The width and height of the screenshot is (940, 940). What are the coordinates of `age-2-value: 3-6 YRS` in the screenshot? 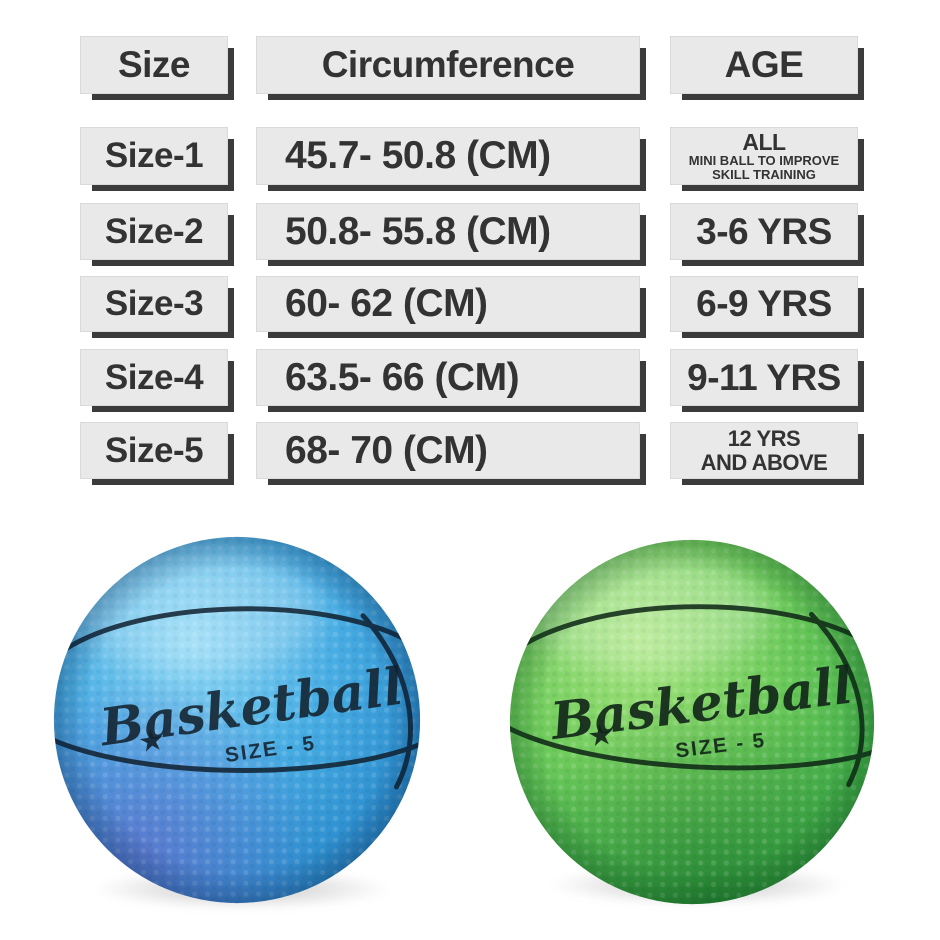 It's located at (764, 231).